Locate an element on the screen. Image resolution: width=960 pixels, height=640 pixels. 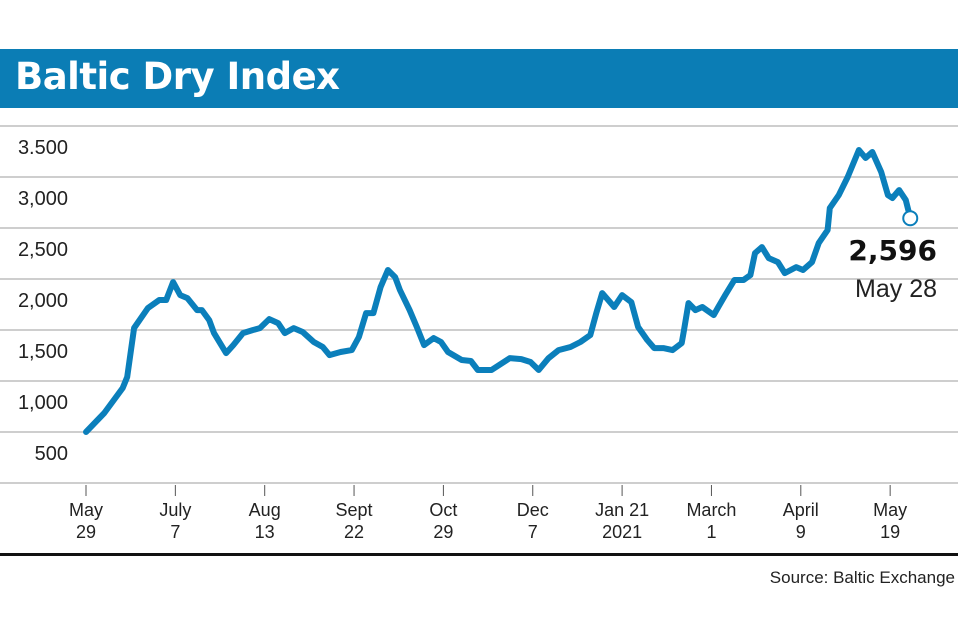
x-tick-label-line2: 9 is located at coordinates (801, 532).